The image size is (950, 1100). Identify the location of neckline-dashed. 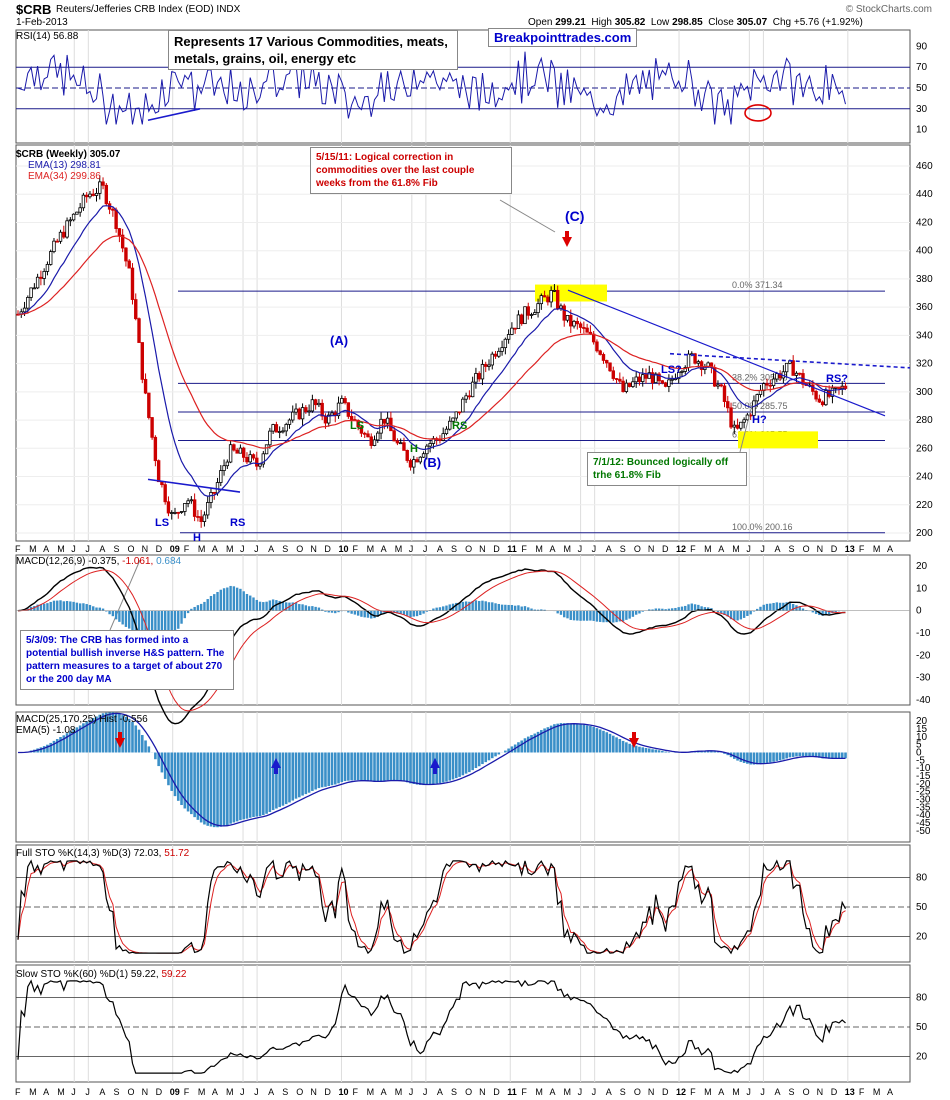
(790, 360).